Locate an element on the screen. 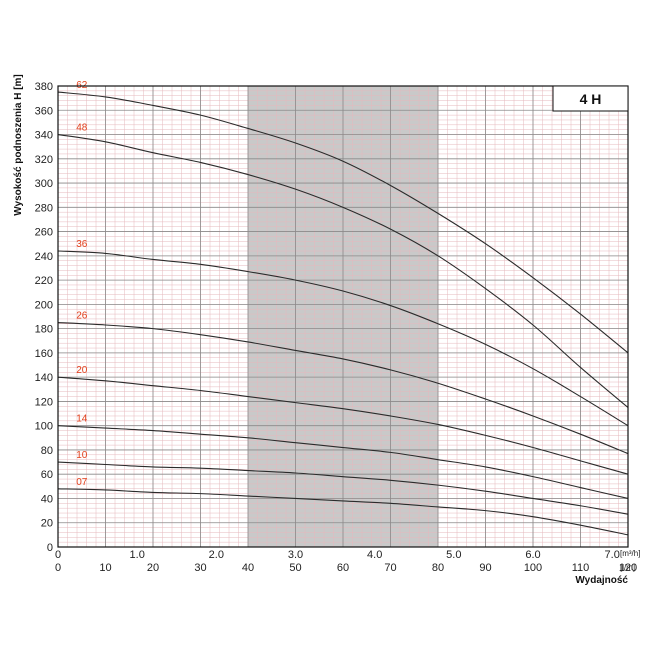 The height and width of the screenshot is (650, 650). x-tick-label-lmin: 0 is located at coordinates (58, 568).